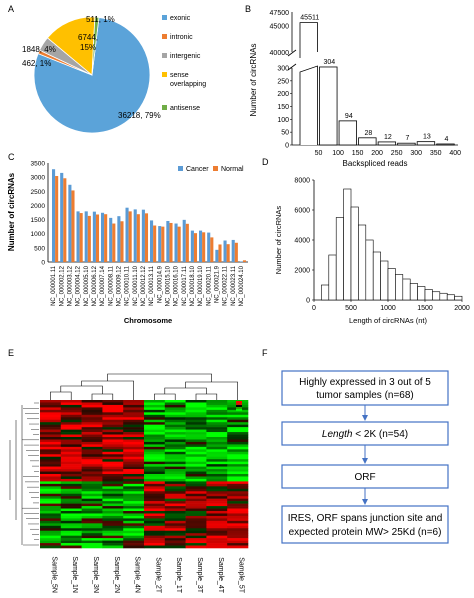 This screenshot has height=598, width=474. I want to click on e-column-label: Sample_4N, so click(137, 574).